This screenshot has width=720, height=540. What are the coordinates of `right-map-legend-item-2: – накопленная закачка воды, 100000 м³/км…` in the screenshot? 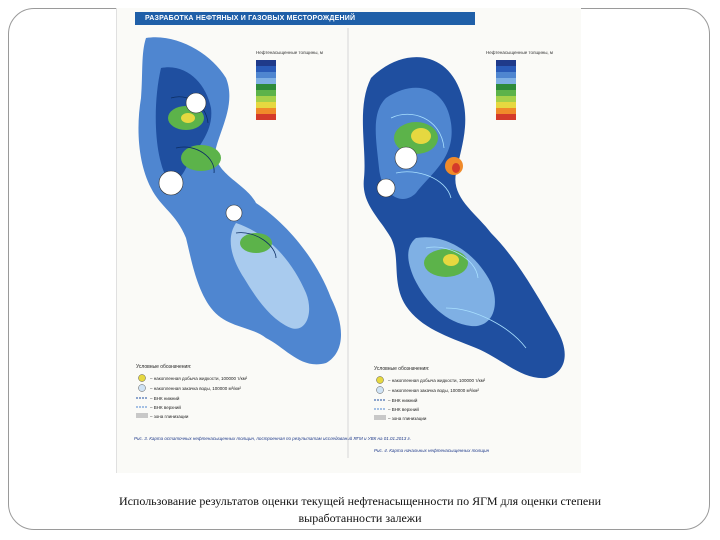 It's located at (433, 390).